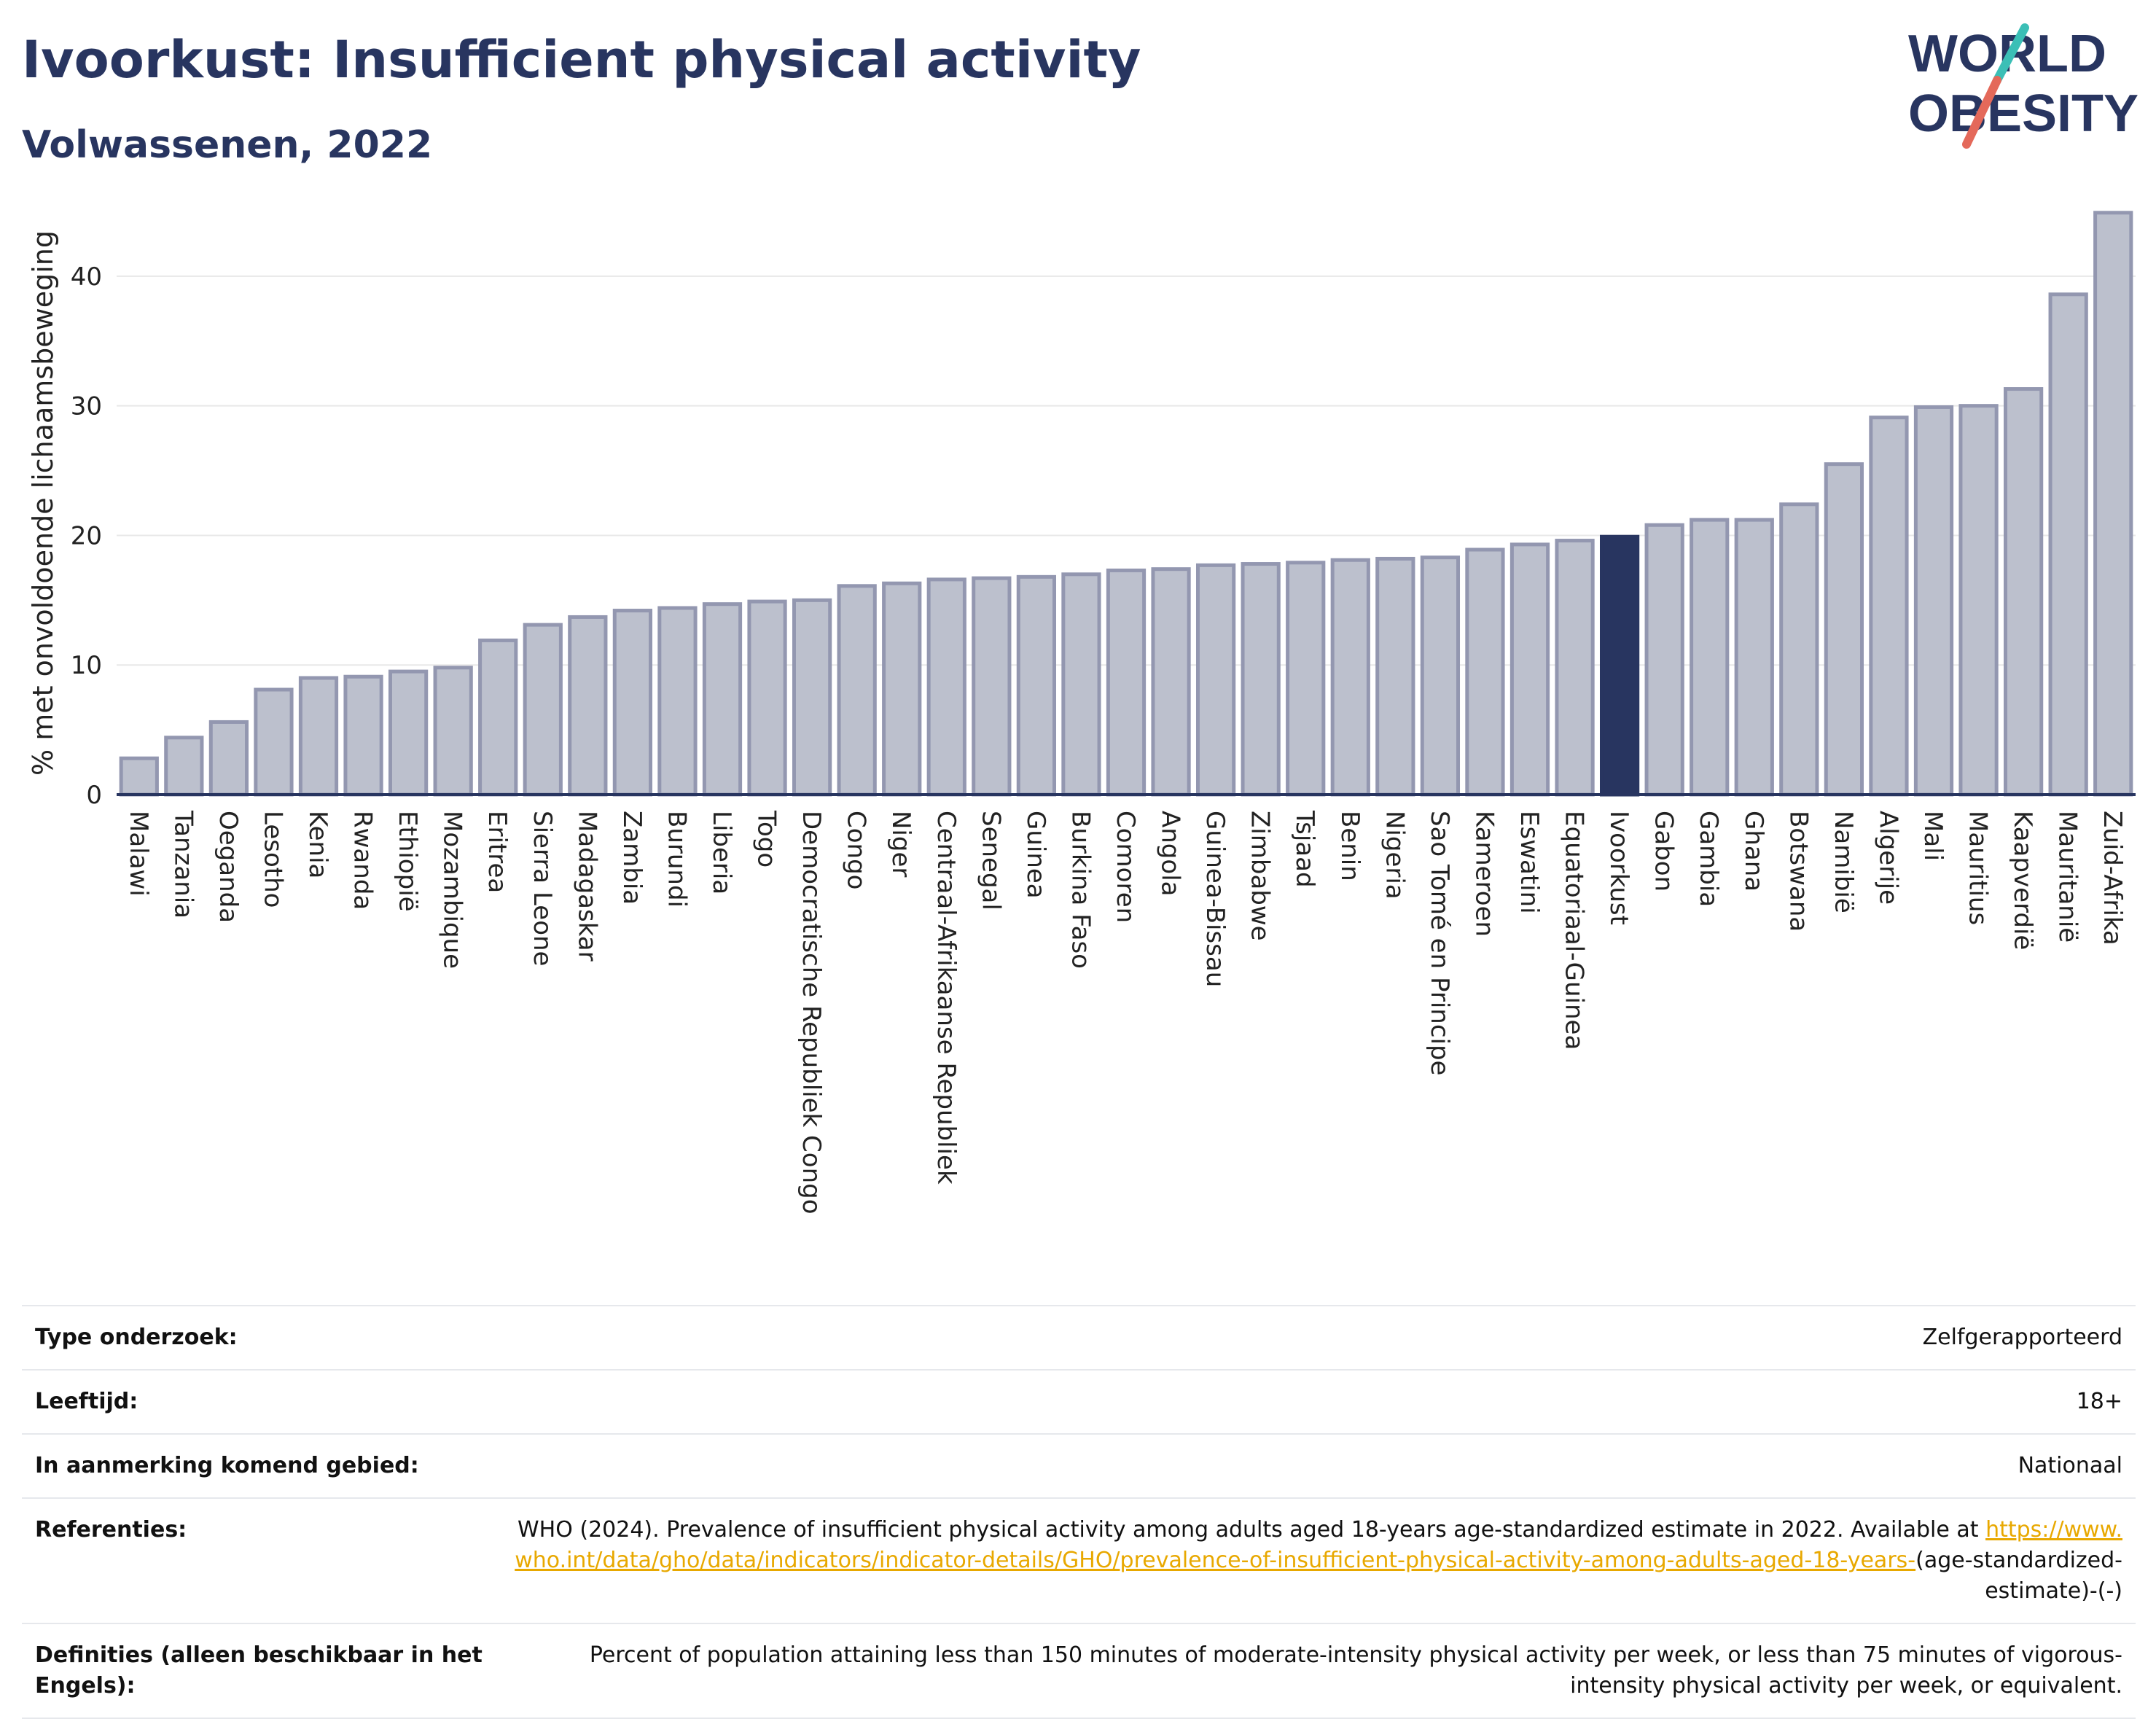 The image size is (2156, 1735). Describe the element at coordinates (1260, 876) in the screenshot. I see `x-category-label: Zimbabwe` at that location.